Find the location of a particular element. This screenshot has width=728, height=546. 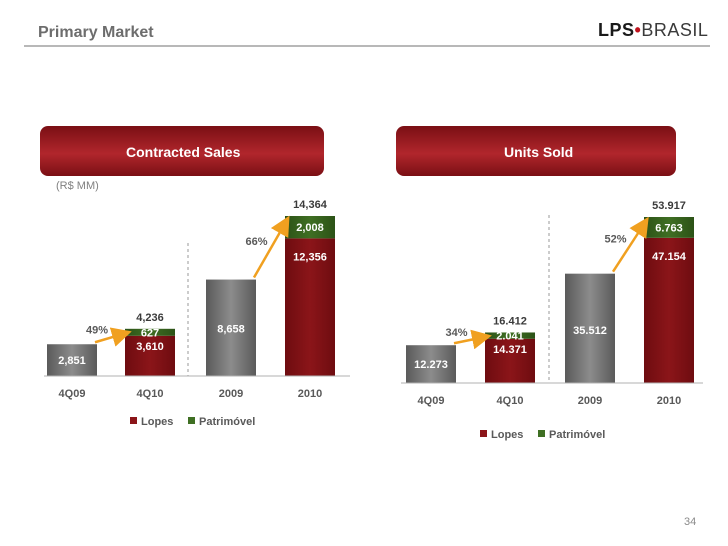

unit-label: (R$ MM) is located at coordinates (77, 186).